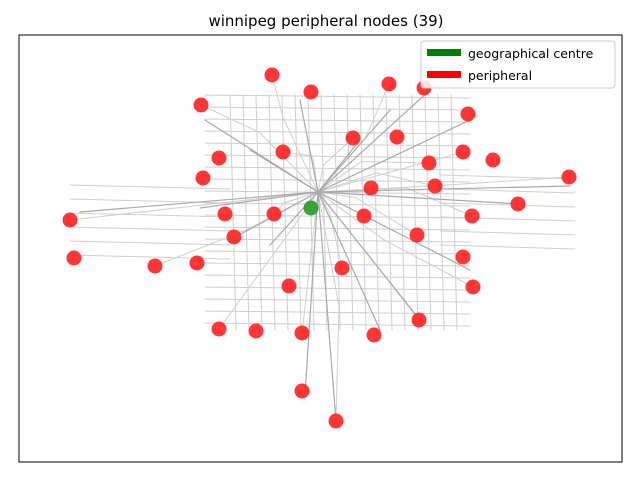 The width and height of the screenshot is (640, 480). I want to click on legend-label-peripheral: peripheral, so click(500, 75).